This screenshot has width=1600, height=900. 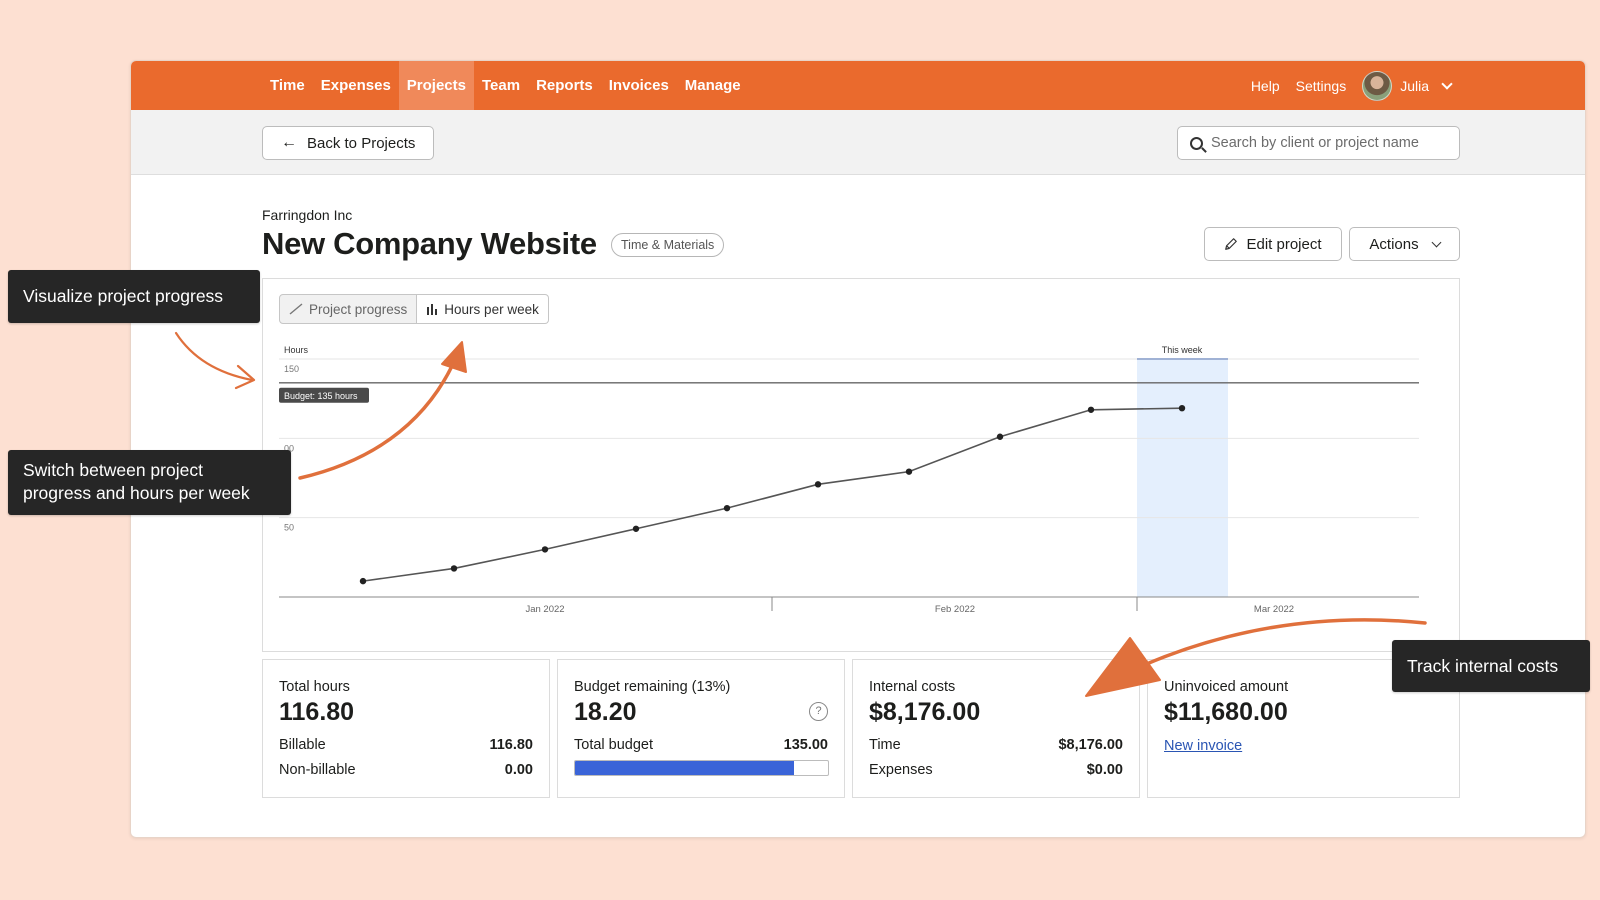 I want to click on internal-costs-label: Internal costs, so click(x=912, y=687).